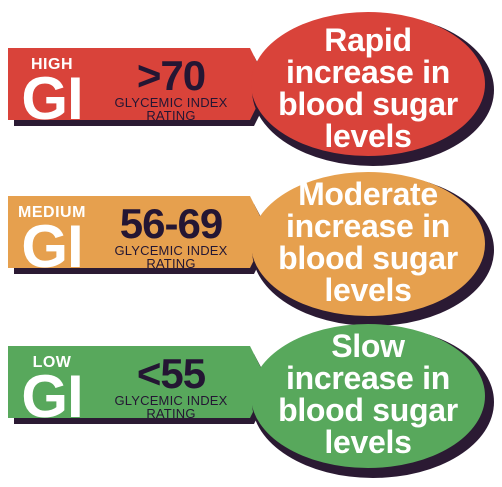 Image resolution: width=502 pixels, height=487 pixels. What do you see at coordinates (368, 194) in the screenshot?
I see `tier-medium-result-line: Moderate` at bounding box center [368, 194].